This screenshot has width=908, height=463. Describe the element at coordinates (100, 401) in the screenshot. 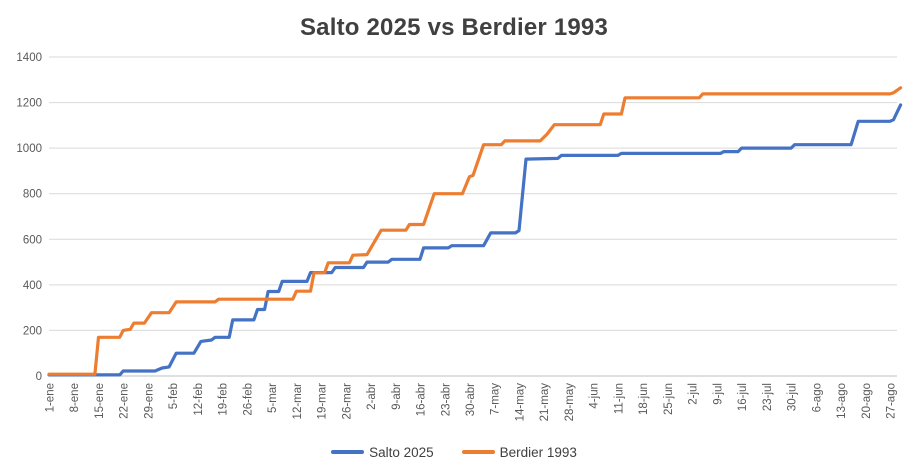

I see `x-axis-label: 15-ene` at that location.